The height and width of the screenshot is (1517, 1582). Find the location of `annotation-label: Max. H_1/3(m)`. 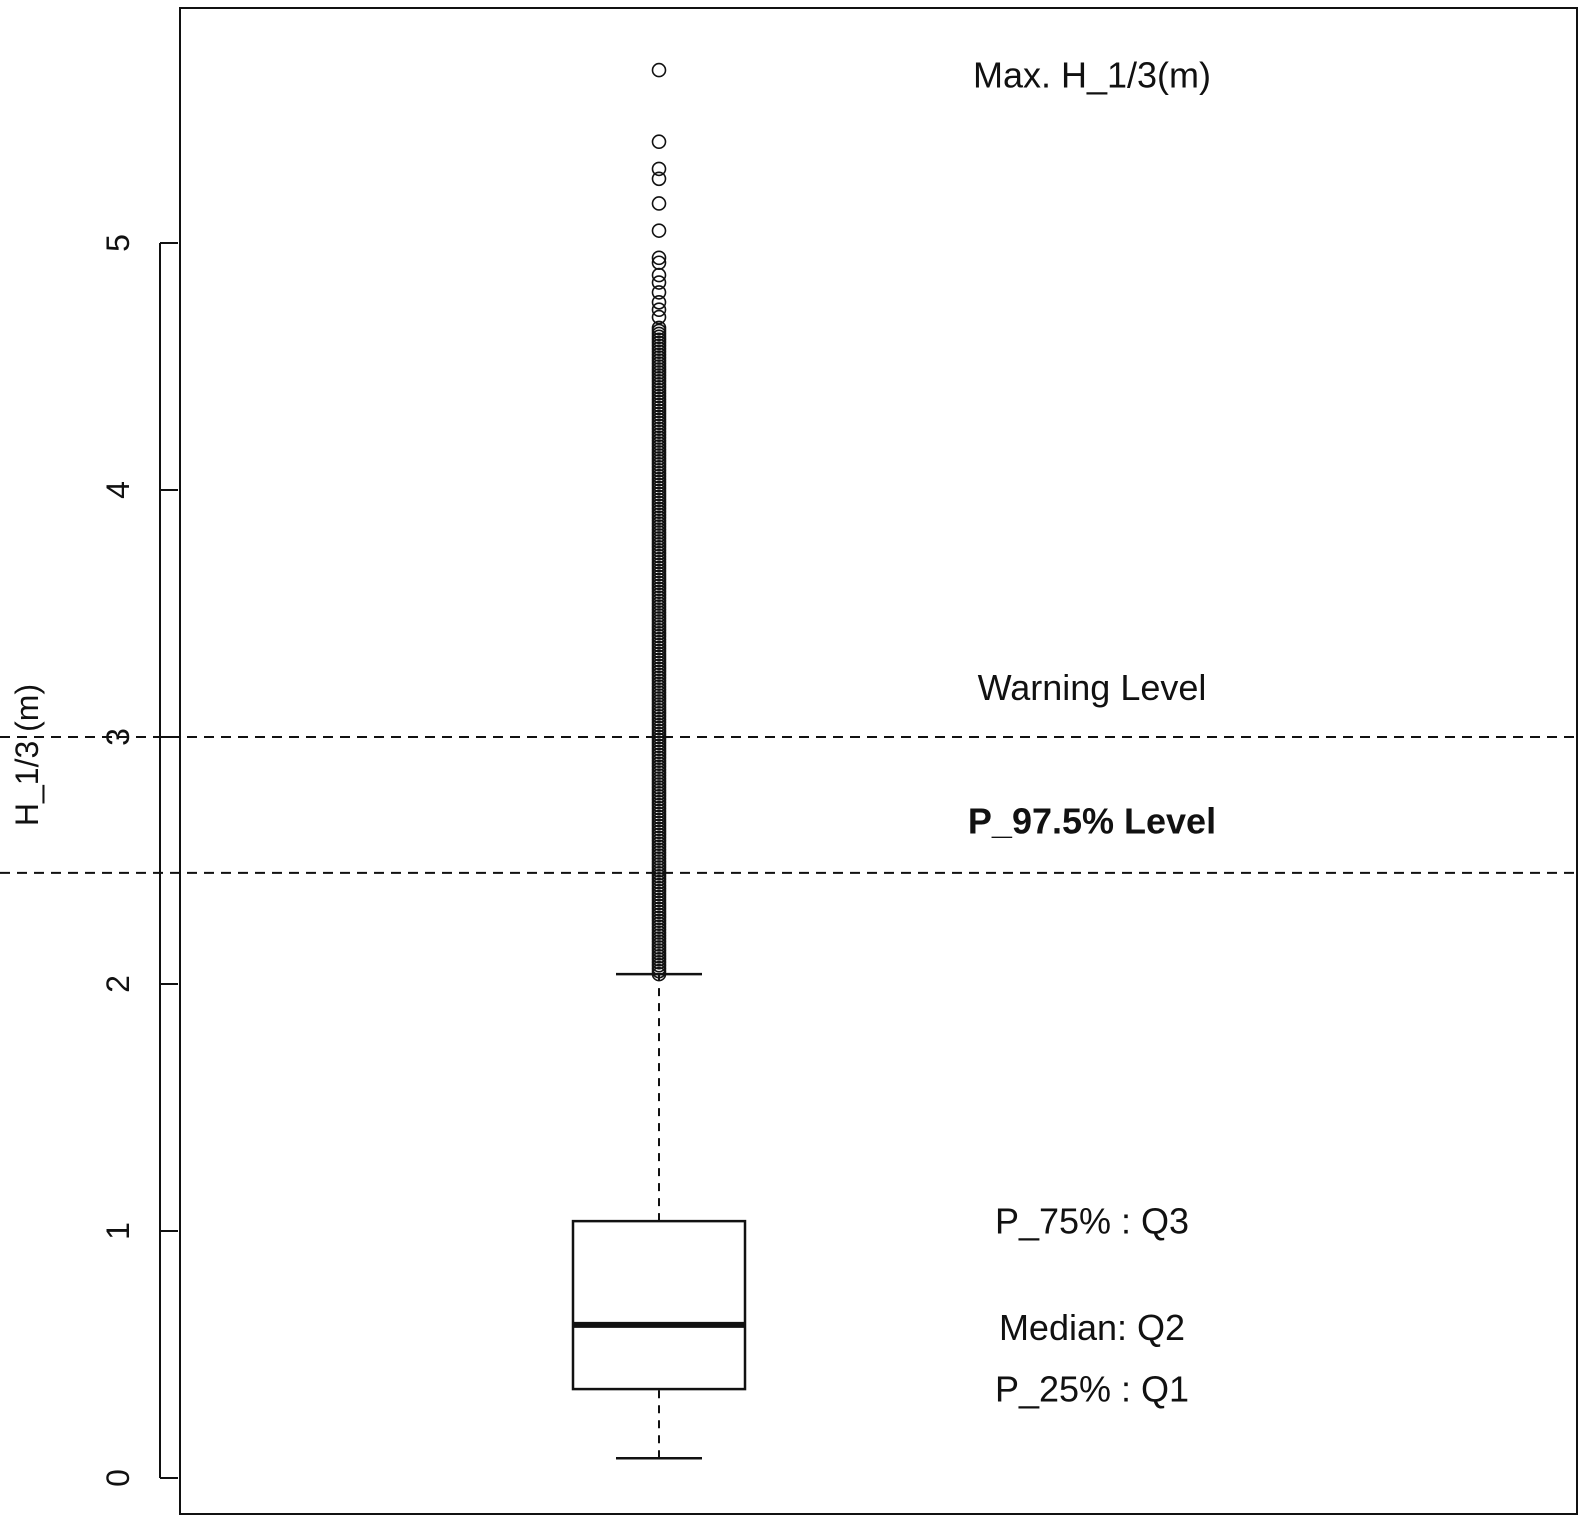

annotation-label: Max. H_1/3(m) is located at coordinates (1092, 75).